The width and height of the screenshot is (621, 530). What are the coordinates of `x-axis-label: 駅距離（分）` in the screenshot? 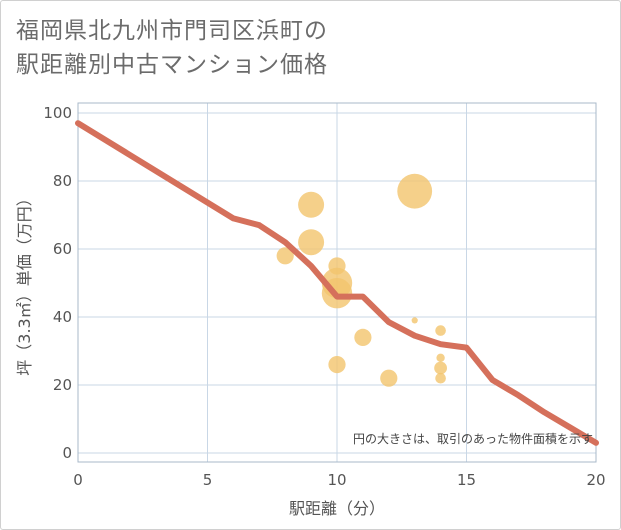 It's located at (337, 508).